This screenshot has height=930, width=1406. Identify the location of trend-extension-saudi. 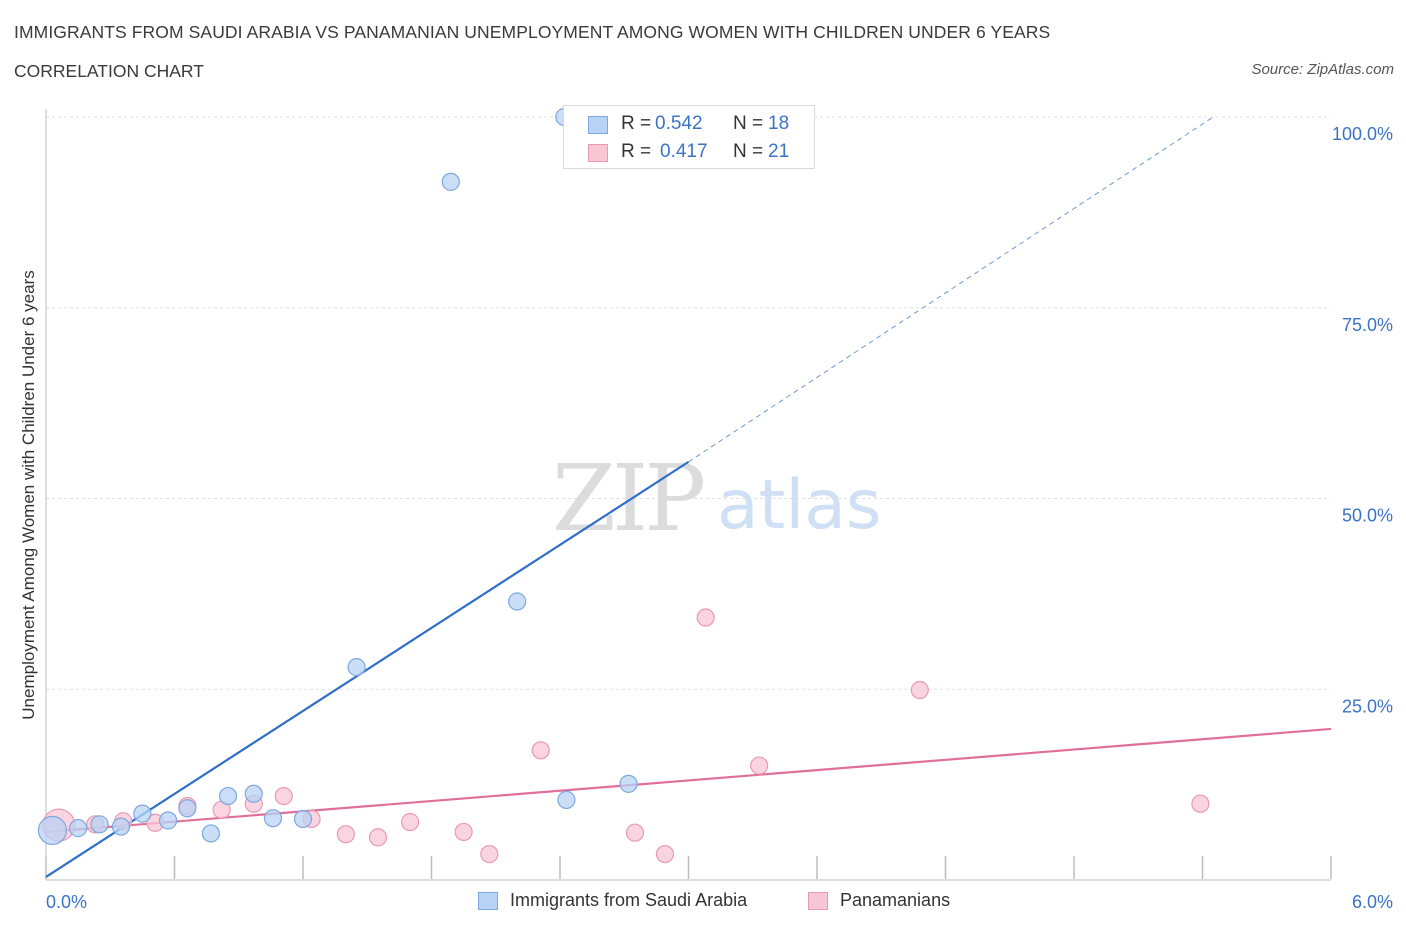
(951, 289).